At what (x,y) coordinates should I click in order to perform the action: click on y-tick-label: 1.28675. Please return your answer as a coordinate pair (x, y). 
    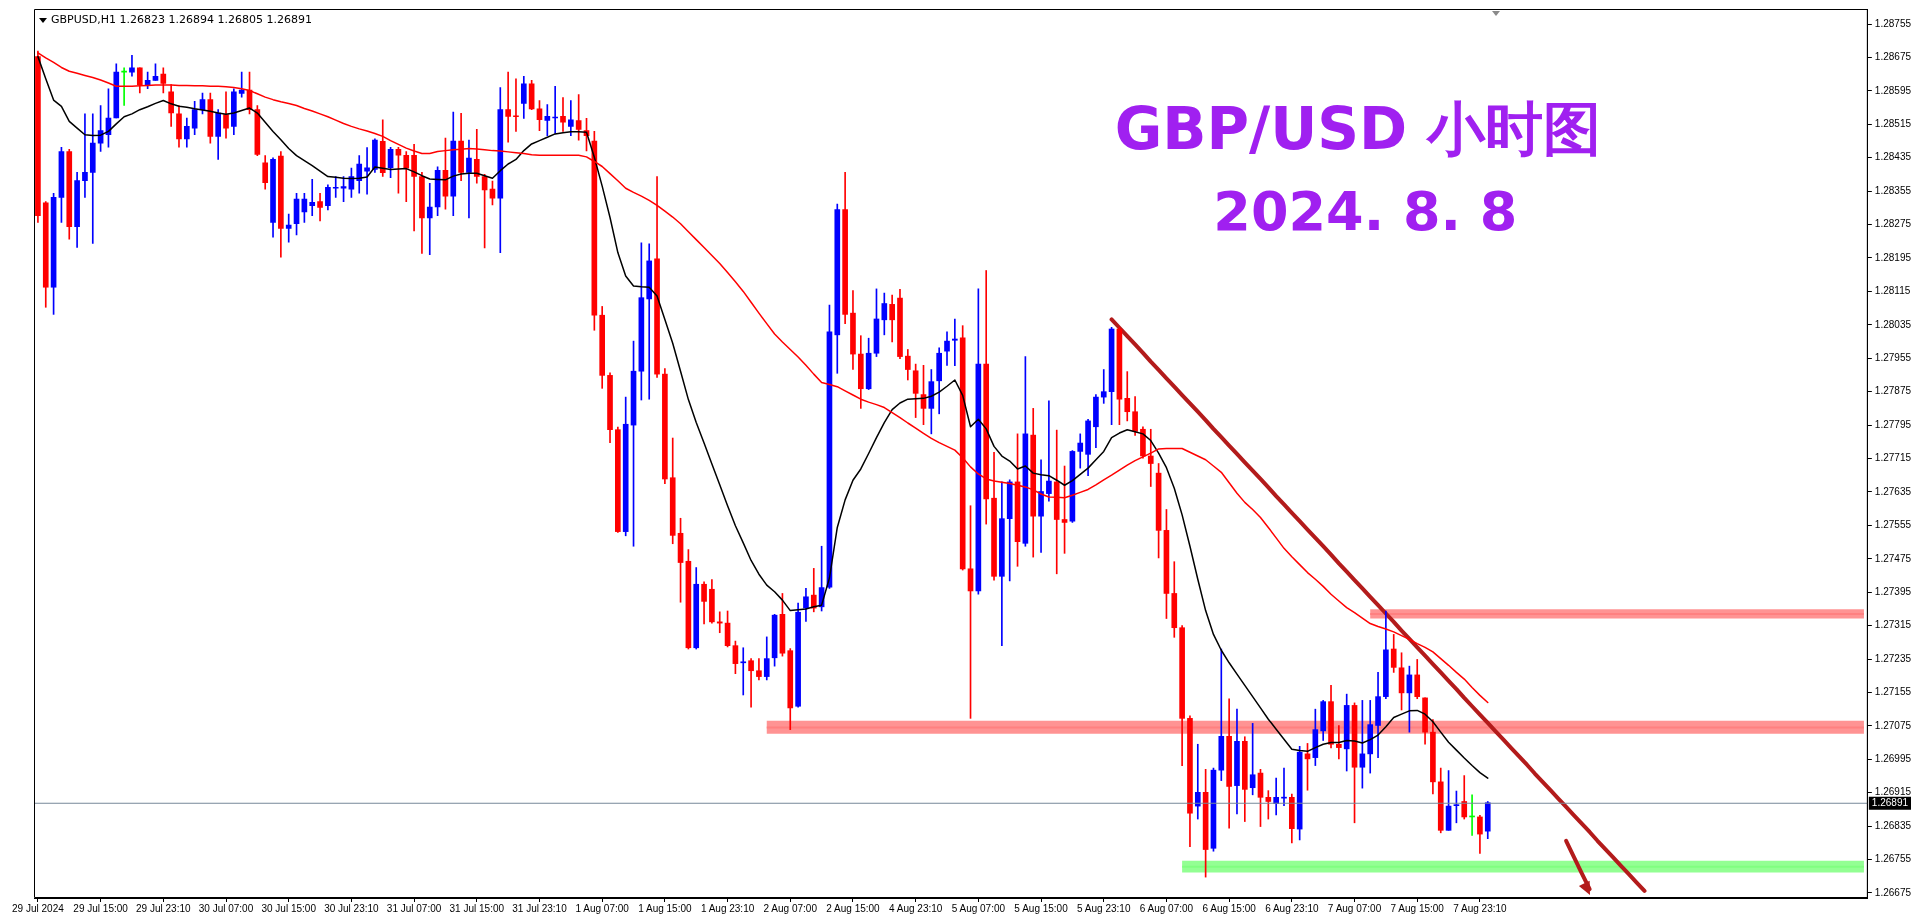
    Looking at the image, I should click on (1893, 57).